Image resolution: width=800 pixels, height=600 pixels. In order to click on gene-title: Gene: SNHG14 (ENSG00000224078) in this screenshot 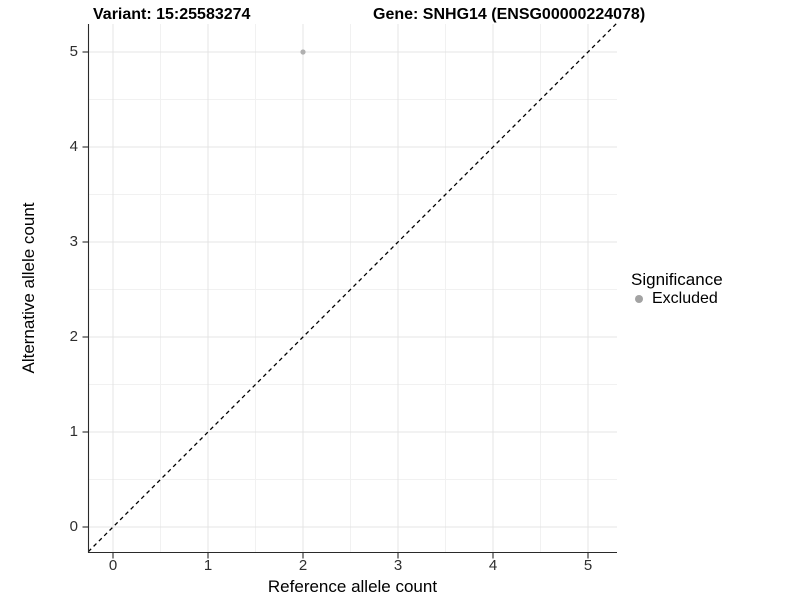, I will do `click(509, 14)`.